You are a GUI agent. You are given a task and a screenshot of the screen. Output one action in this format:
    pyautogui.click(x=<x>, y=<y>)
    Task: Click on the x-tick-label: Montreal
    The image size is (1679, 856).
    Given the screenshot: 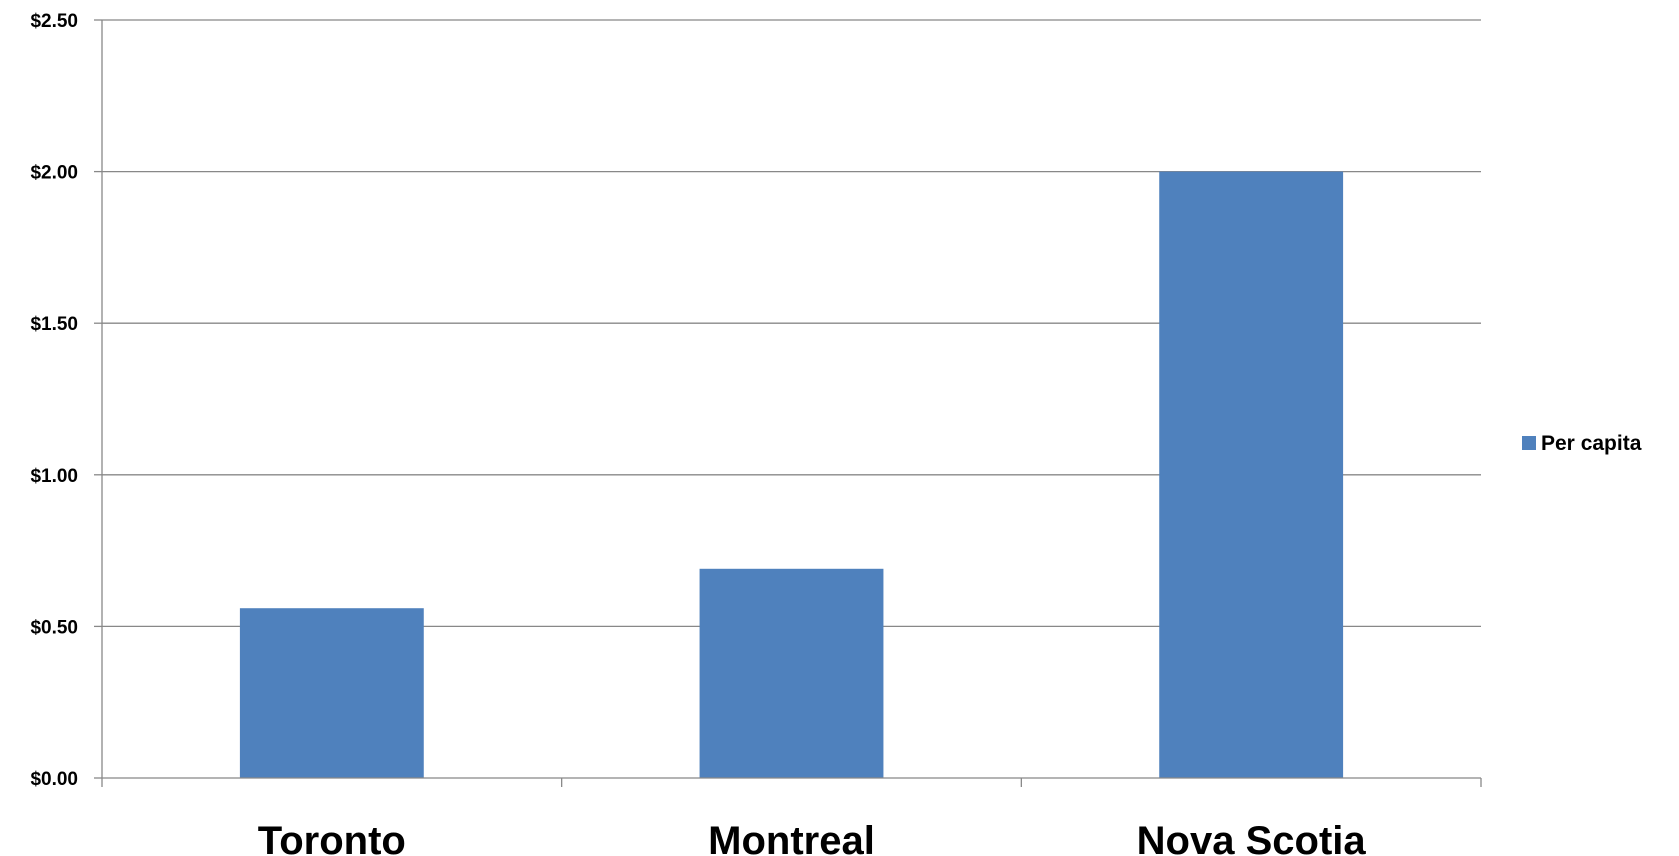 What is the action you would take?
    pyautogui.click(x=791, y=837)
    